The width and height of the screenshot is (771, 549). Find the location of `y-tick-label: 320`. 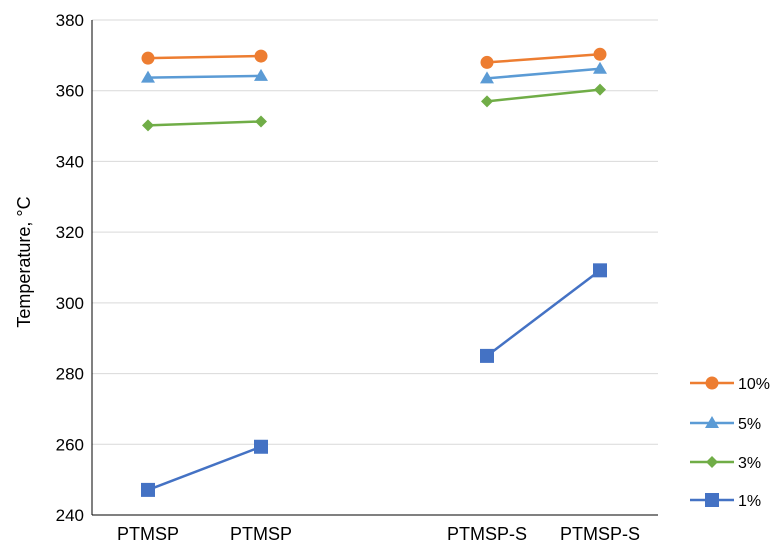

y-tick-label: 320 is located at coordinates (70, 232).